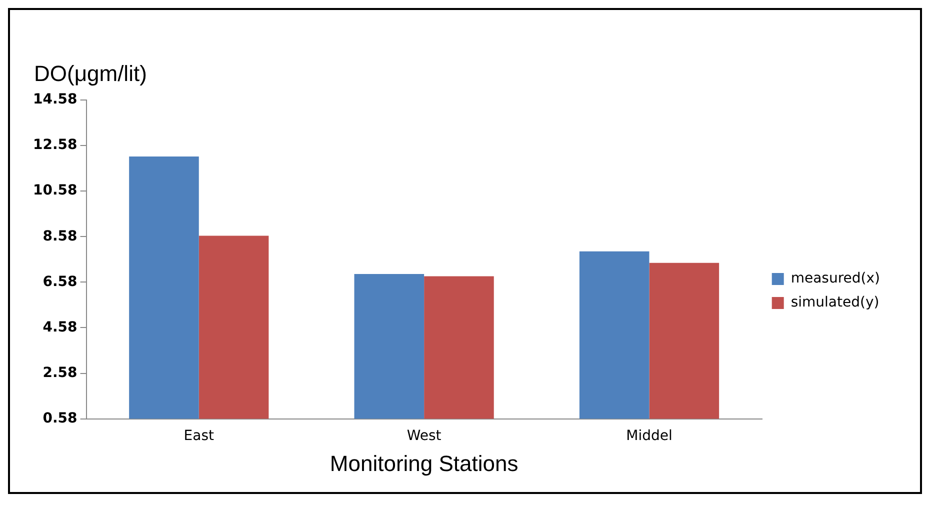  I want to click on legend-label: simulated(y), so click(835, 302).